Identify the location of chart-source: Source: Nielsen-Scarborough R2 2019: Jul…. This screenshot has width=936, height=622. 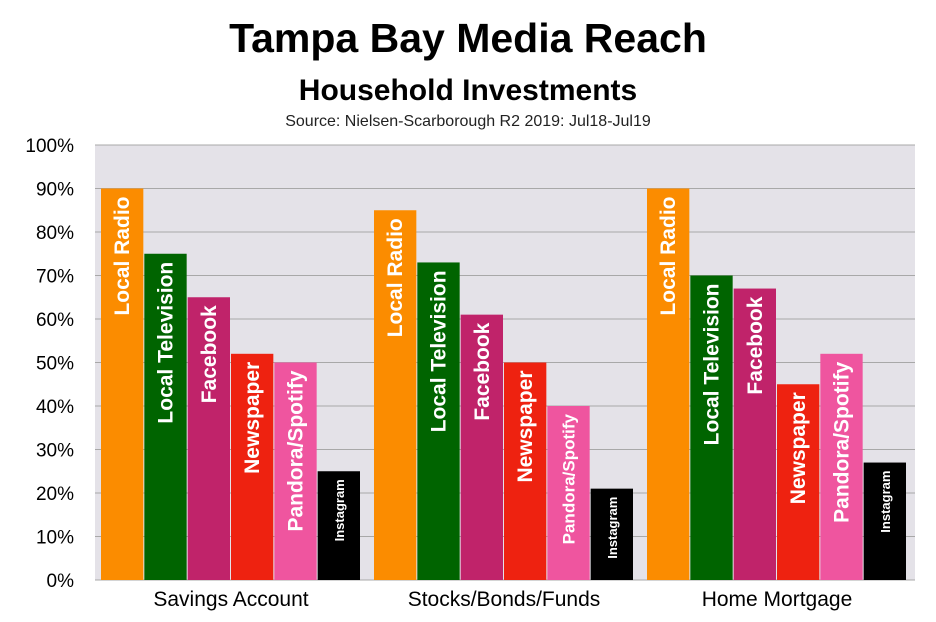
(468, 121).